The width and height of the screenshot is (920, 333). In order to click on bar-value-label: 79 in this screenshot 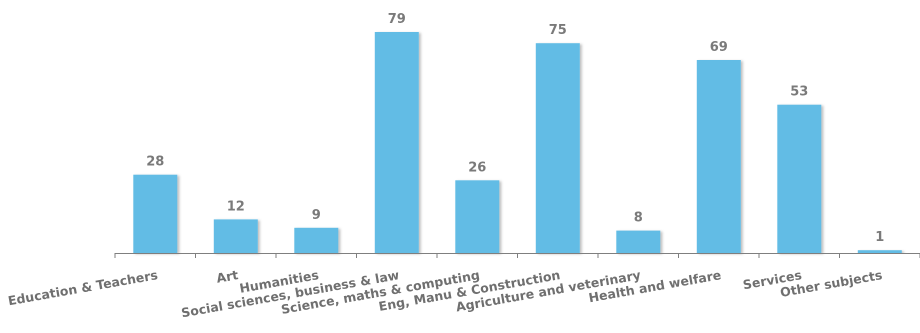, I will do `click(397, 19)`.